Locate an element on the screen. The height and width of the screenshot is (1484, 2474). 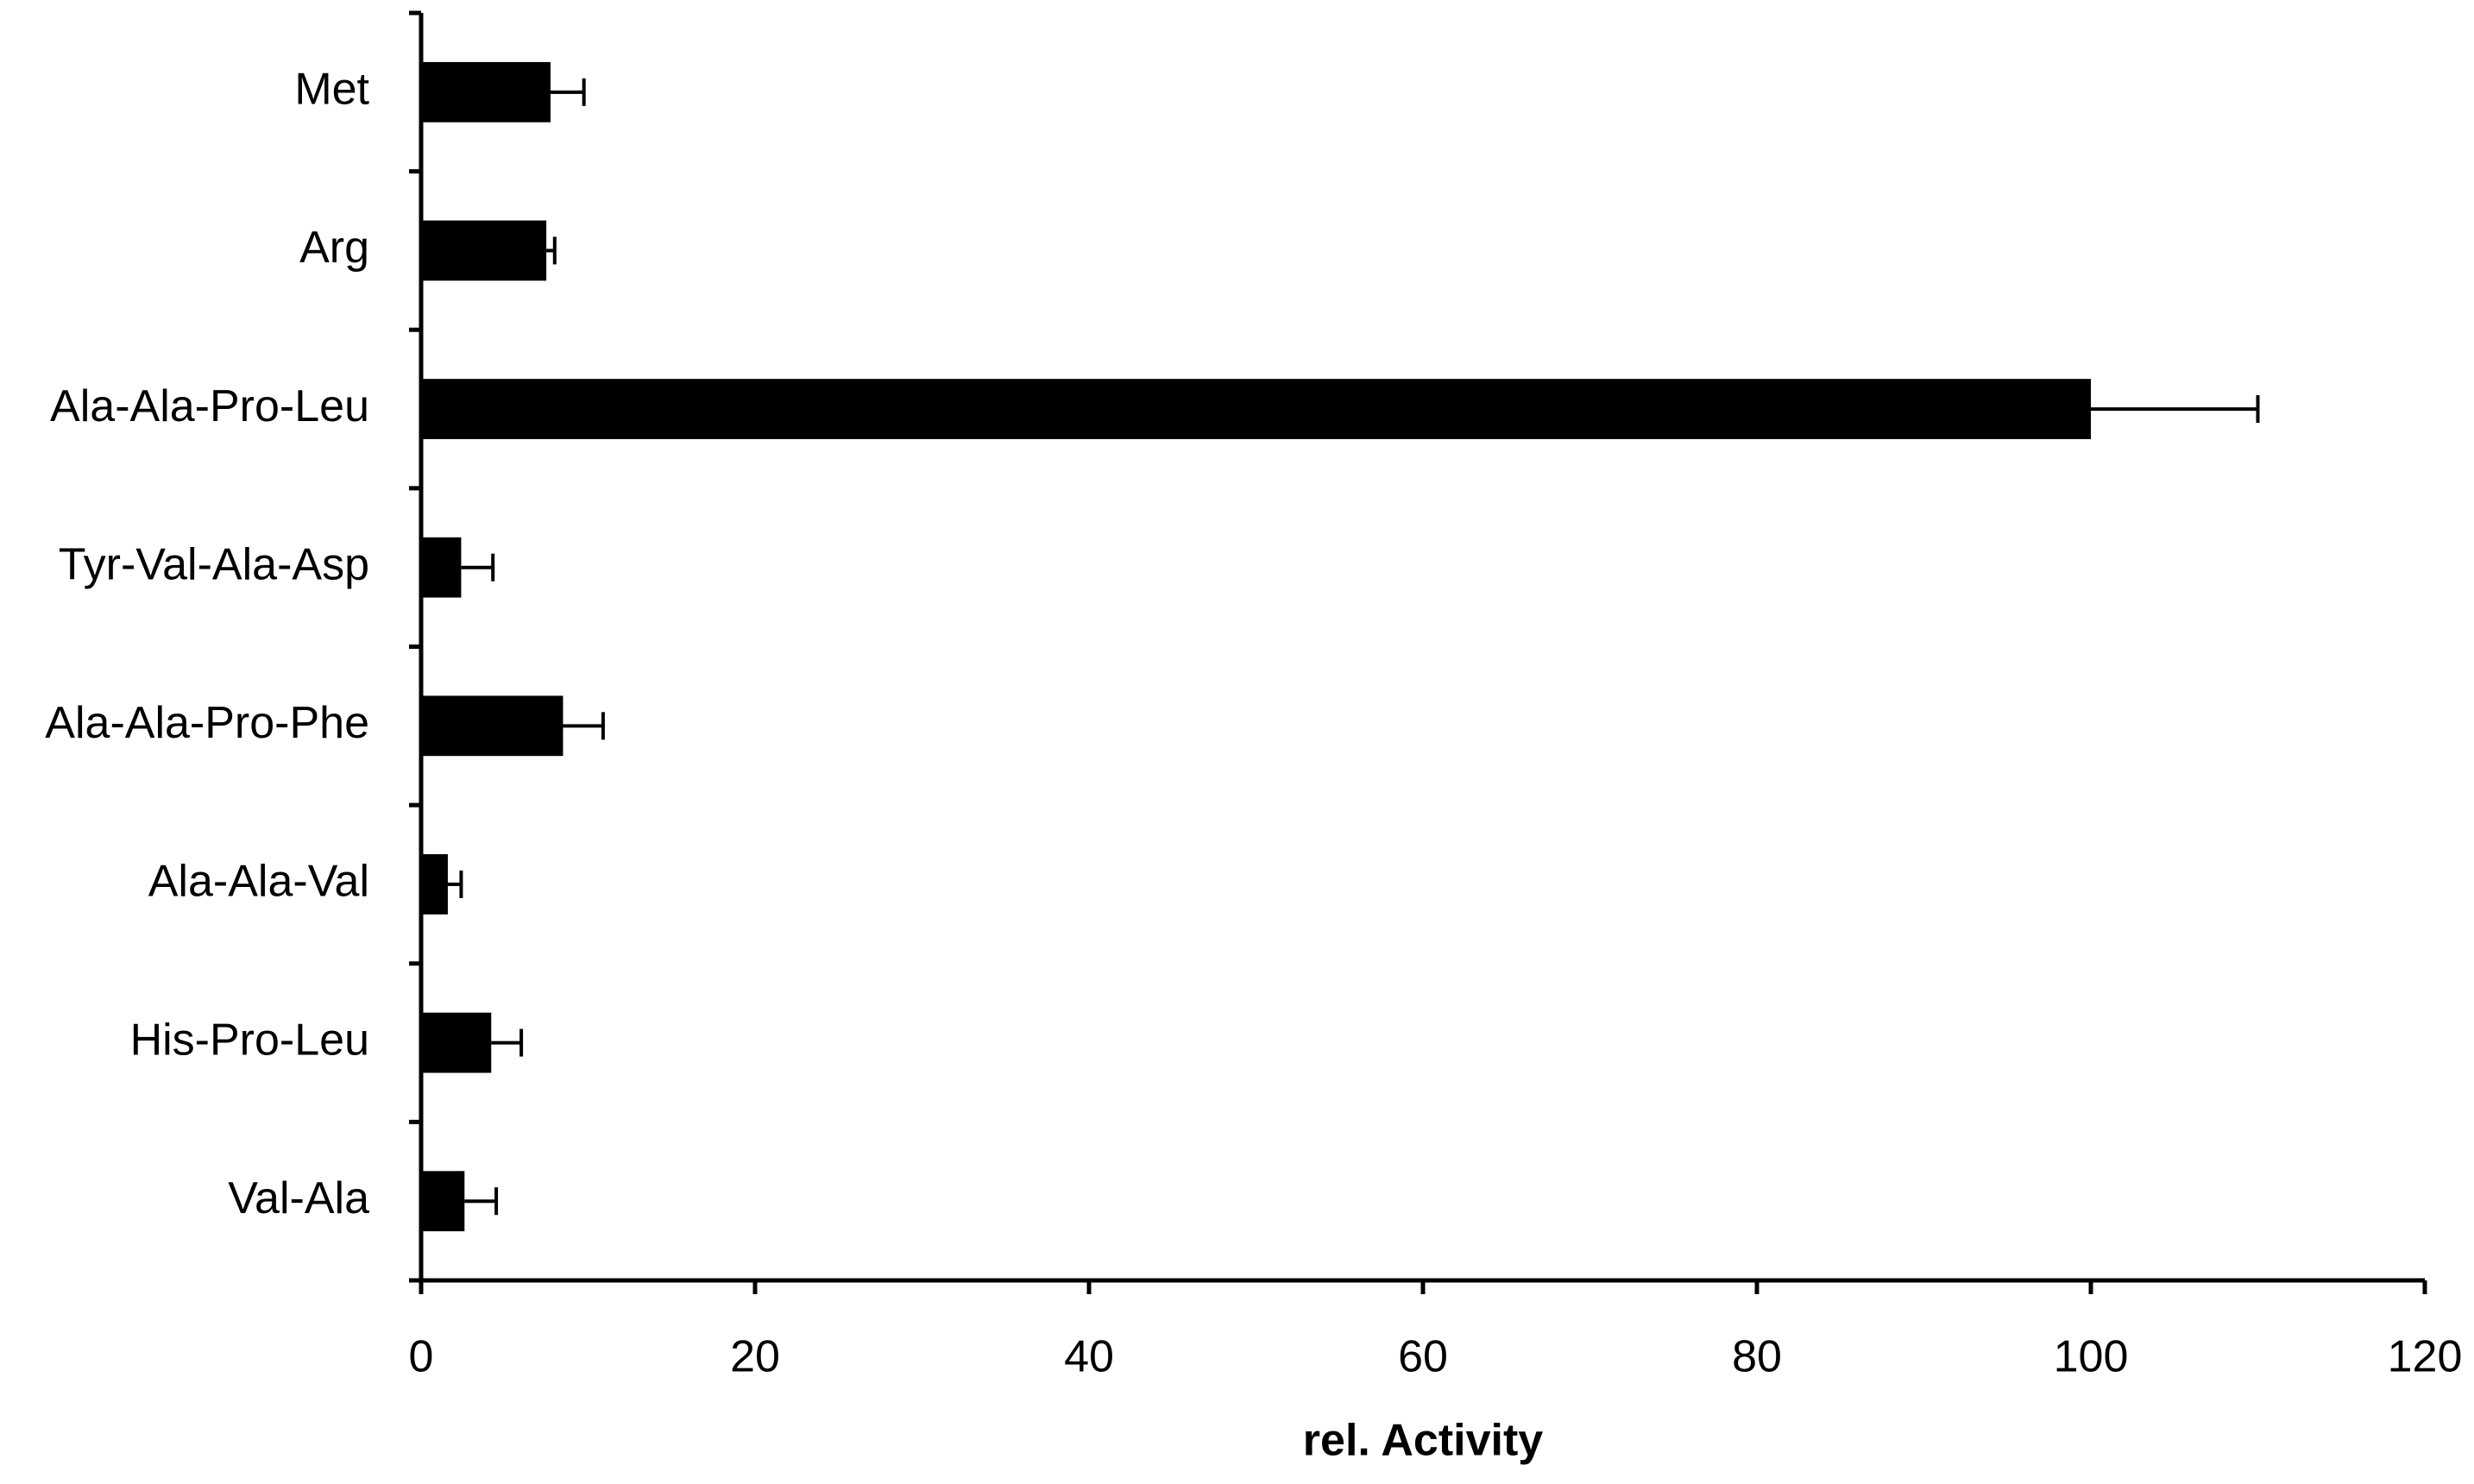
y-tick-label: Arg is located at coordinates (334, 248).